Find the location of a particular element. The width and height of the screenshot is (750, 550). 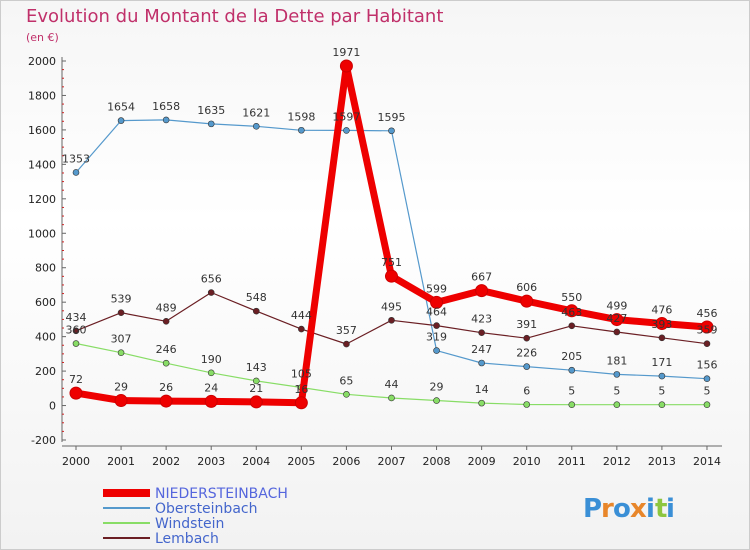

x-tick-label: 2008 is located at coordinates (437, 461).